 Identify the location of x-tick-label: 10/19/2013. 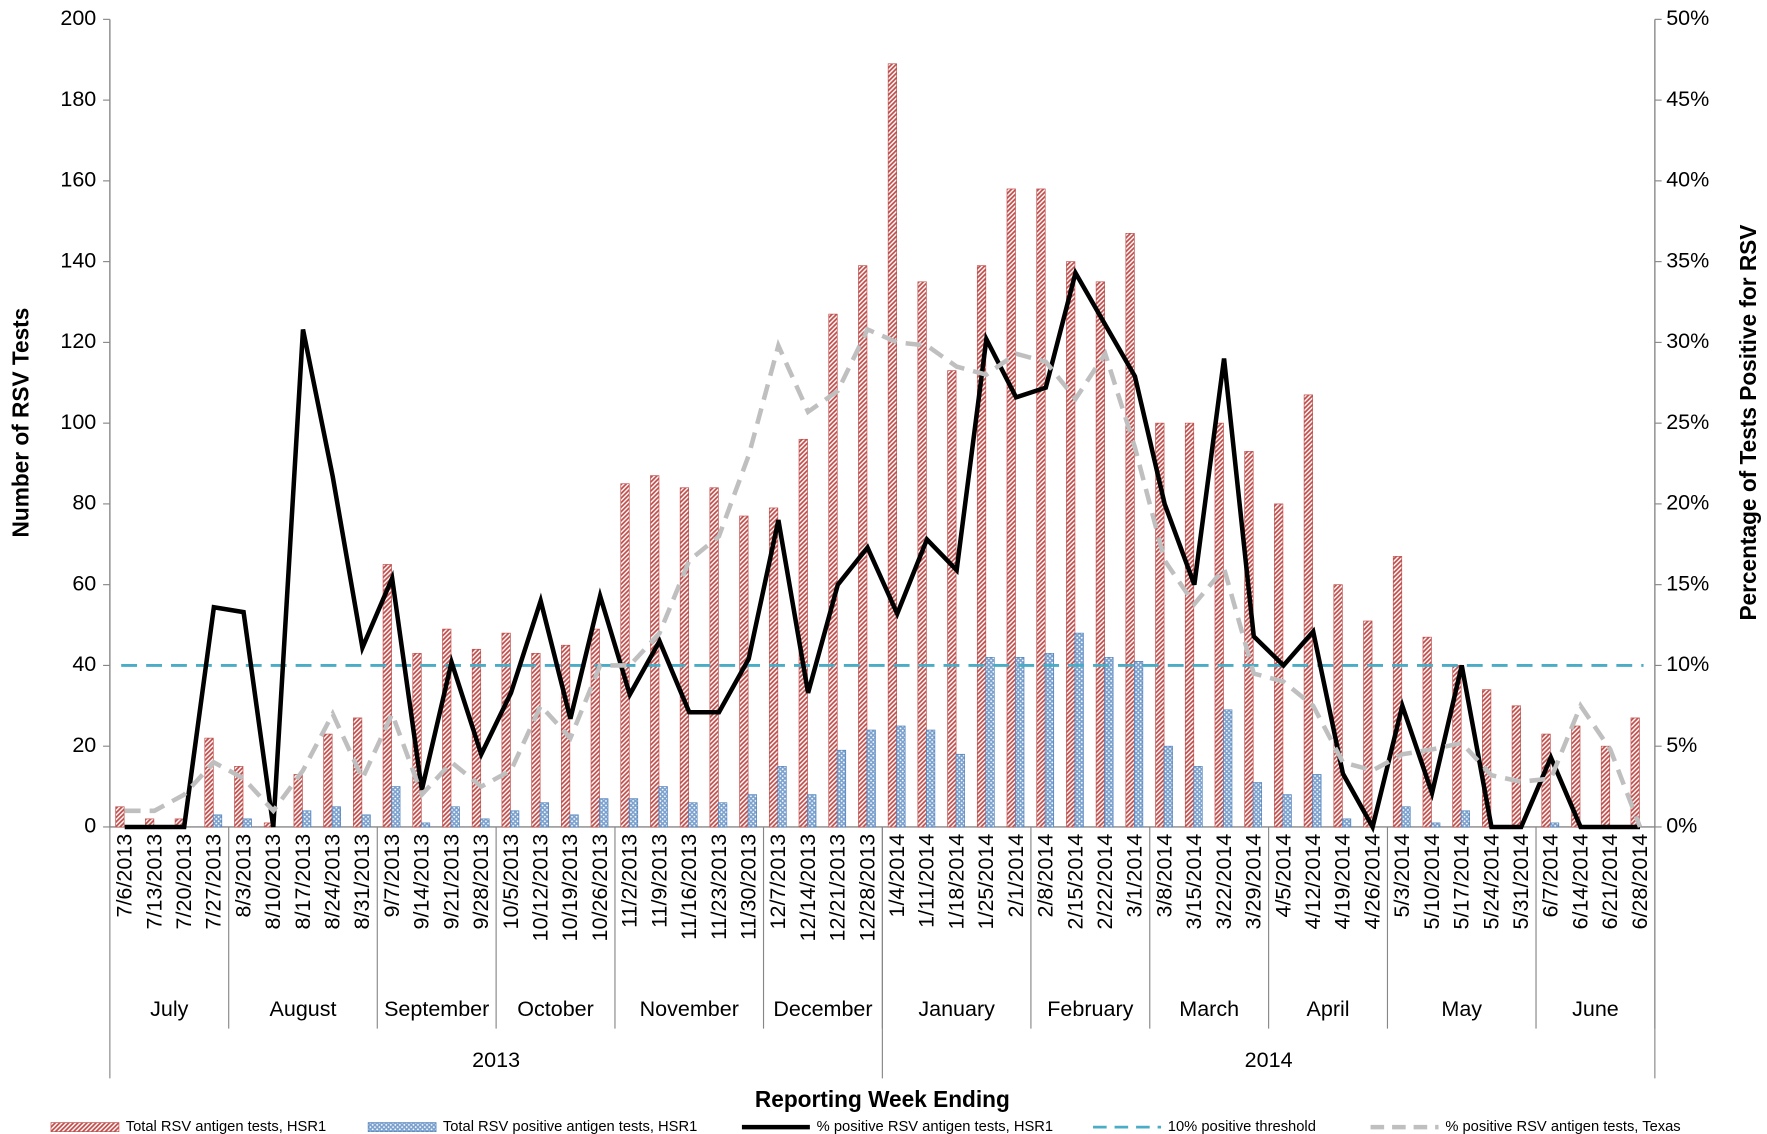
(570, 888).